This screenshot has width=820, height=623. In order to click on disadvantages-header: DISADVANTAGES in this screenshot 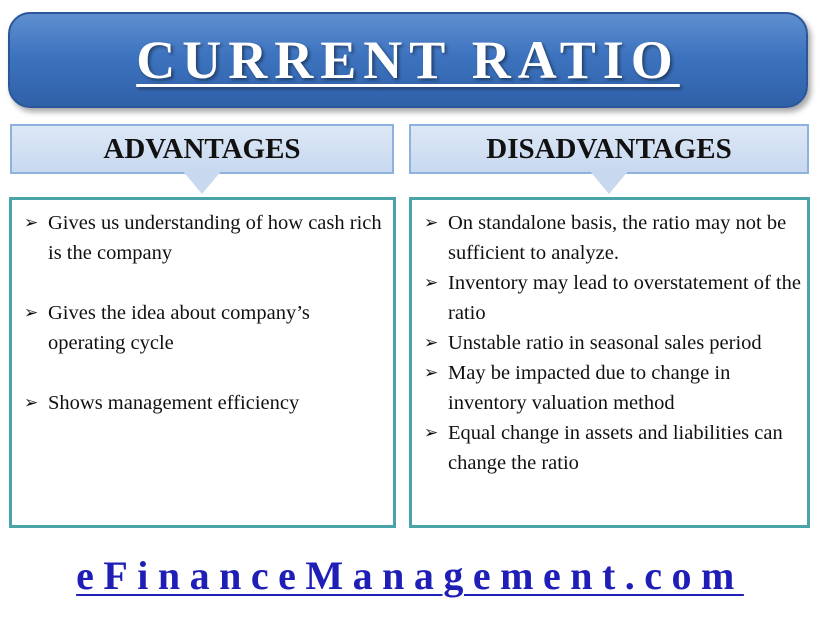, I will do `click(609, 149)`.